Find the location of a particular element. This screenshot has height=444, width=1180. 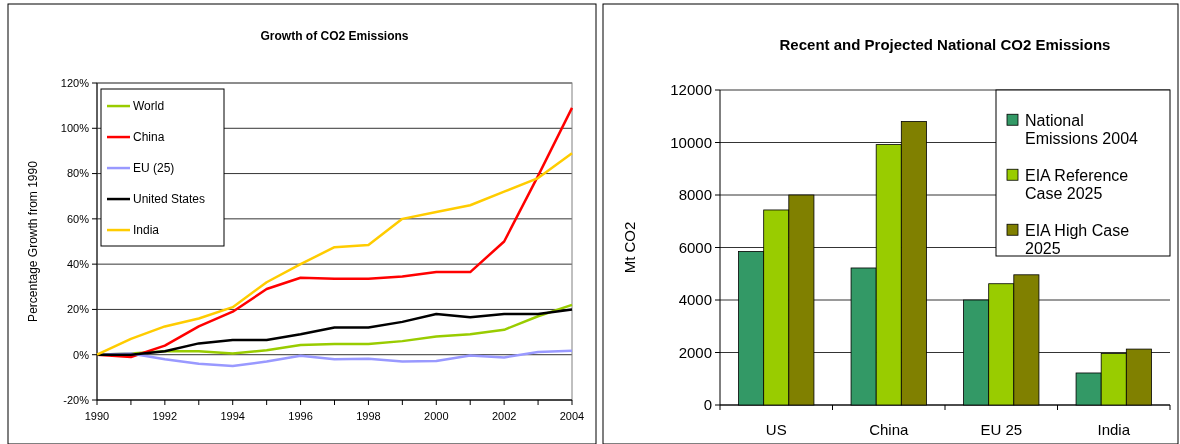

legend-label: EIA High Case 2025 is located at coordinates (1077, 239).